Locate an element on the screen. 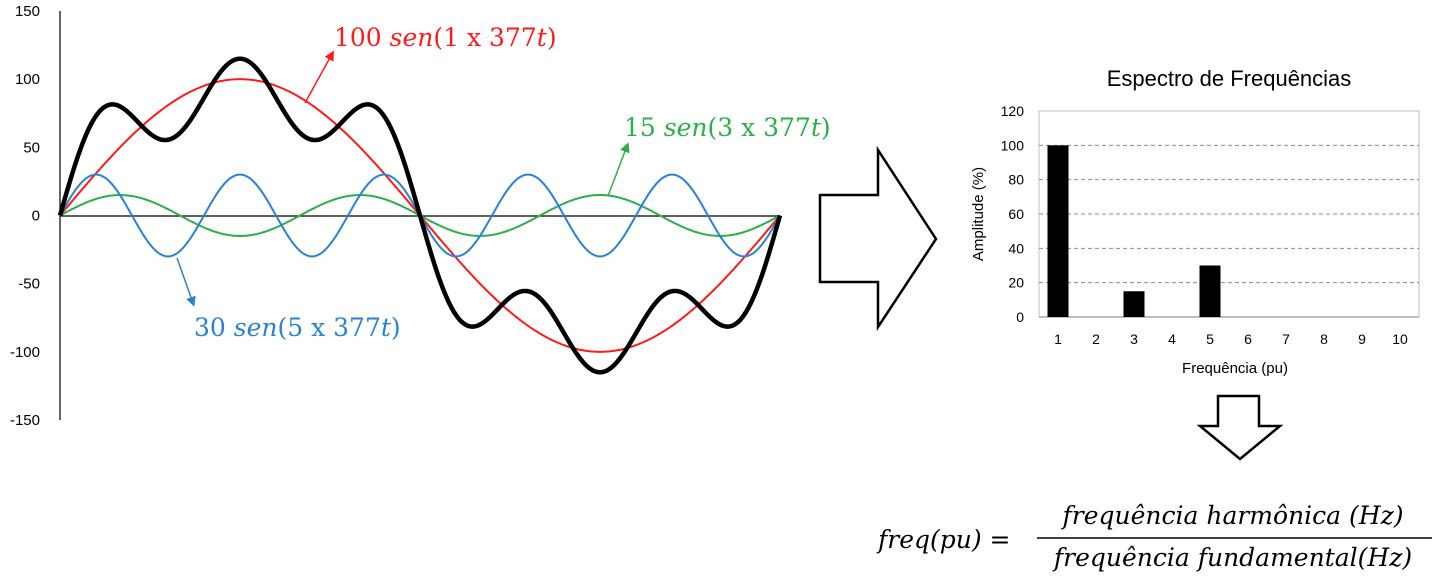 The height and width of the screenshot is (578, 1445). down-arrow-icon is located at coordinates (1240, 427).